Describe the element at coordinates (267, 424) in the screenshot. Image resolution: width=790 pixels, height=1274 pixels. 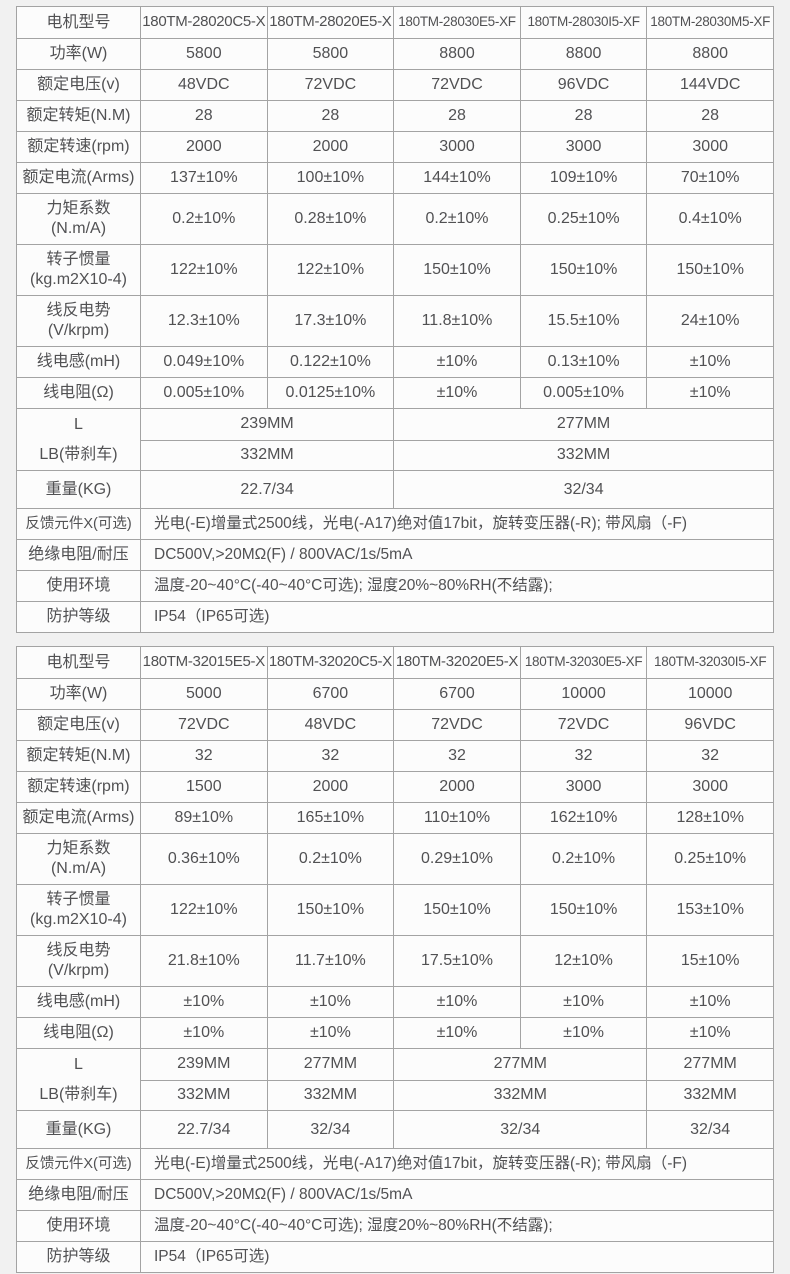
I see `cell-value: 239MM` at that location.